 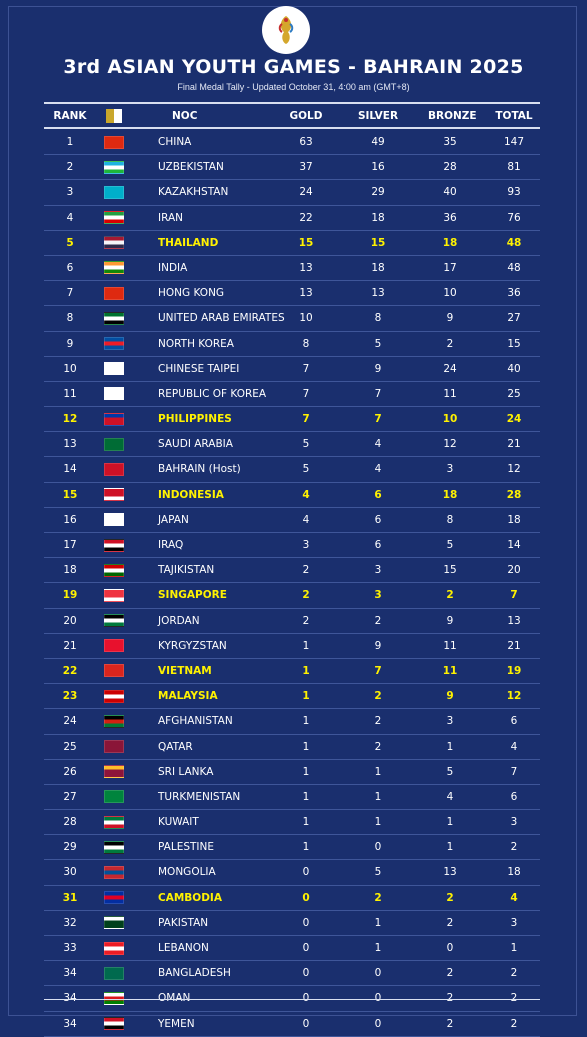 I want to click on bronze-count-cell: 35, so click(x=450, y=142).